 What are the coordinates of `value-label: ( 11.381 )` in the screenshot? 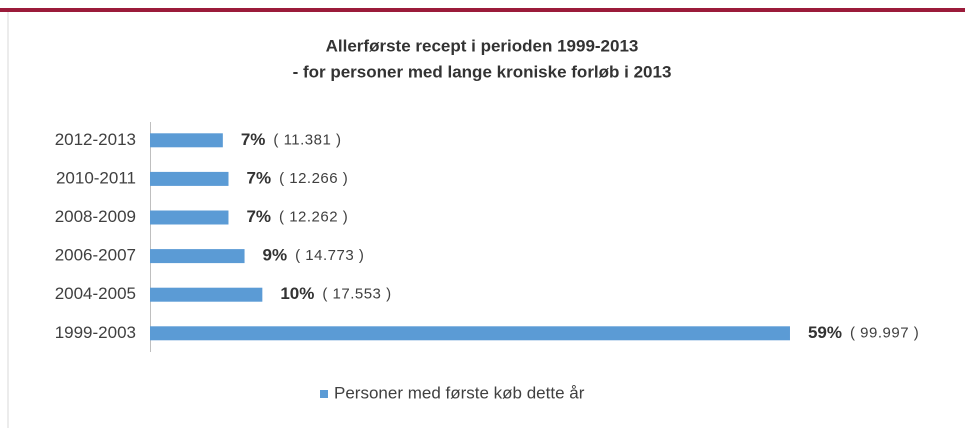 It's located at (307, 139).